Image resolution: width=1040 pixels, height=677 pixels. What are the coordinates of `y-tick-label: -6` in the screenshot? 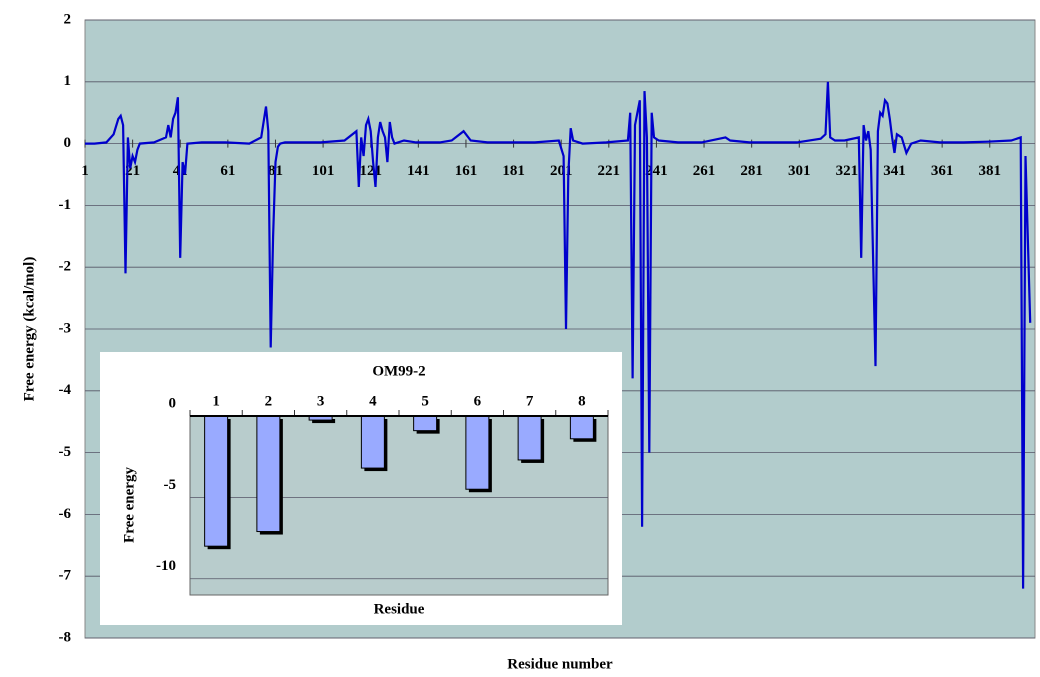 It's located at (65, 514).